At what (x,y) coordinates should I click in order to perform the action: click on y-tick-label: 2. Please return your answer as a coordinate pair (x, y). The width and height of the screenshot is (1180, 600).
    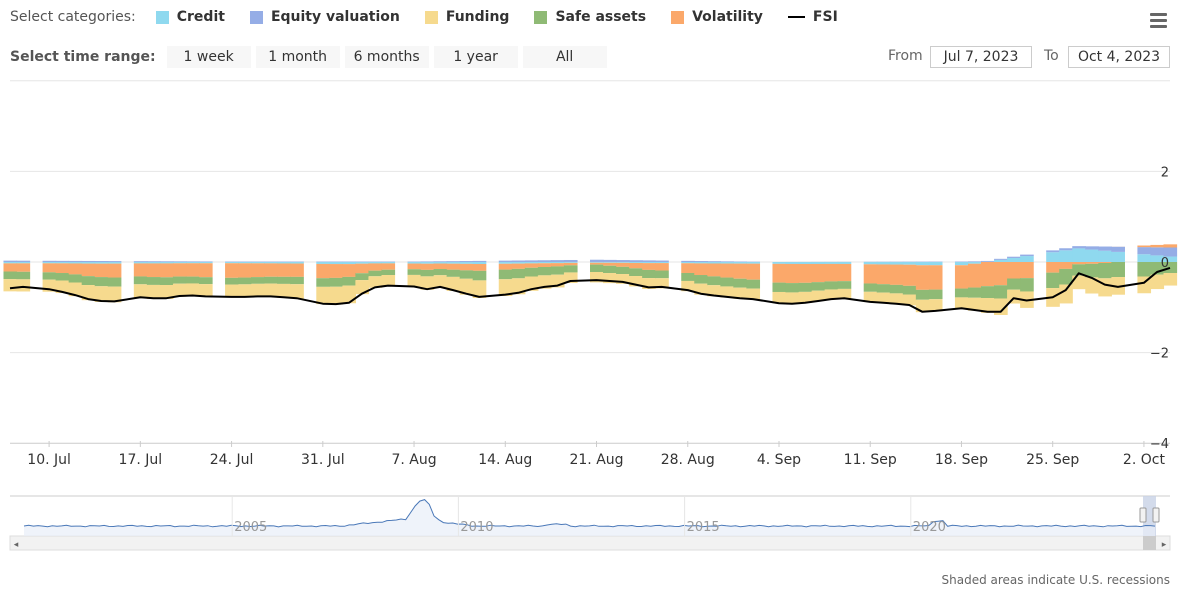
    Looking at the image, I should click on (1165, 172).